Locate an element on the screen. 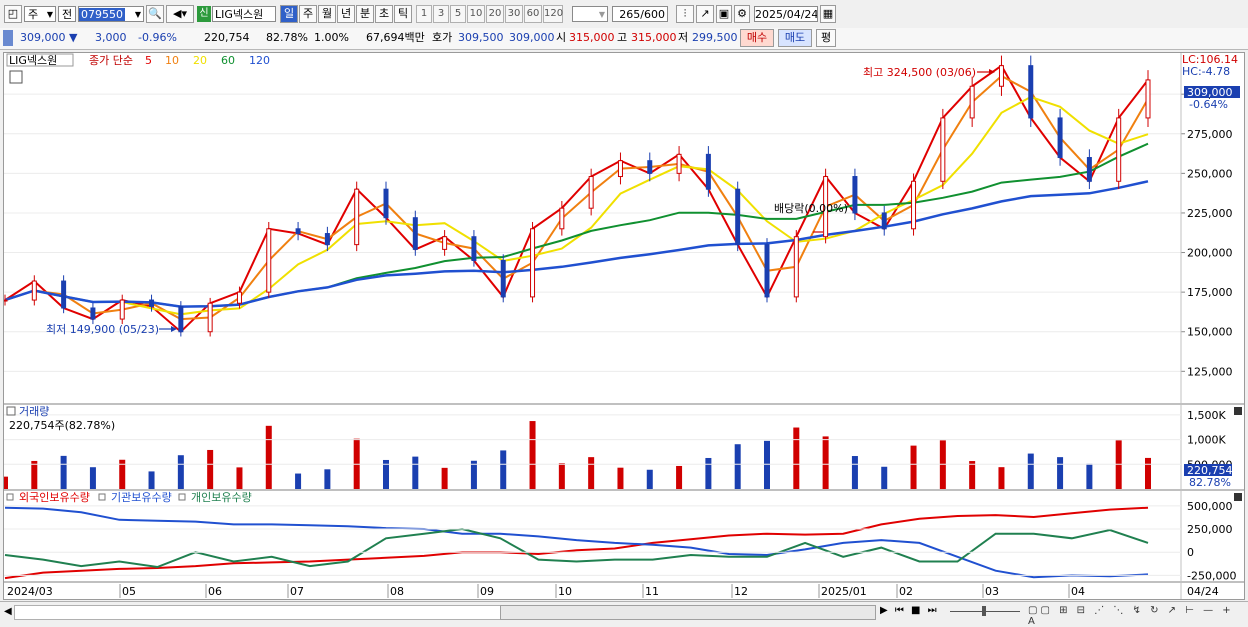  period-tab: 초 is located at coordinates (384, 14).